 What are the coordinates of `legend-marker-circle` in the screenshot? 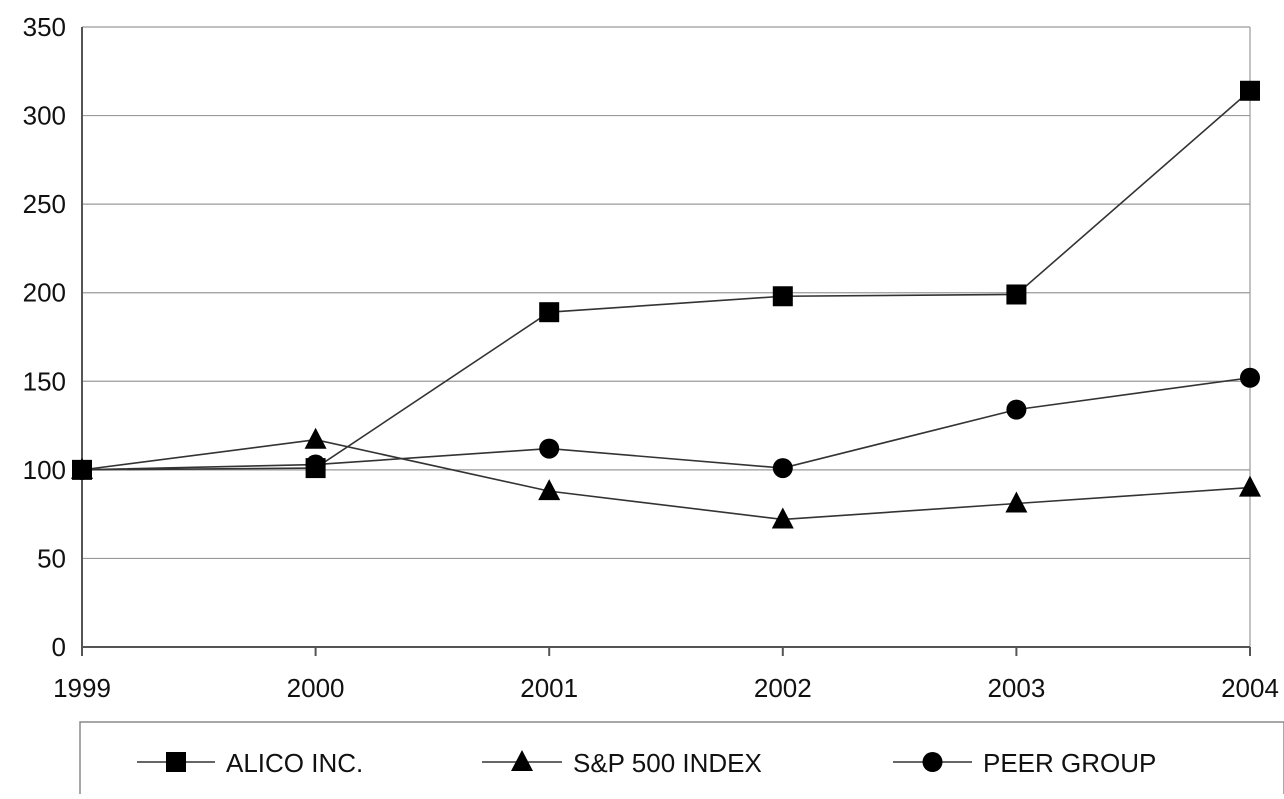 It's located at (932, 762).